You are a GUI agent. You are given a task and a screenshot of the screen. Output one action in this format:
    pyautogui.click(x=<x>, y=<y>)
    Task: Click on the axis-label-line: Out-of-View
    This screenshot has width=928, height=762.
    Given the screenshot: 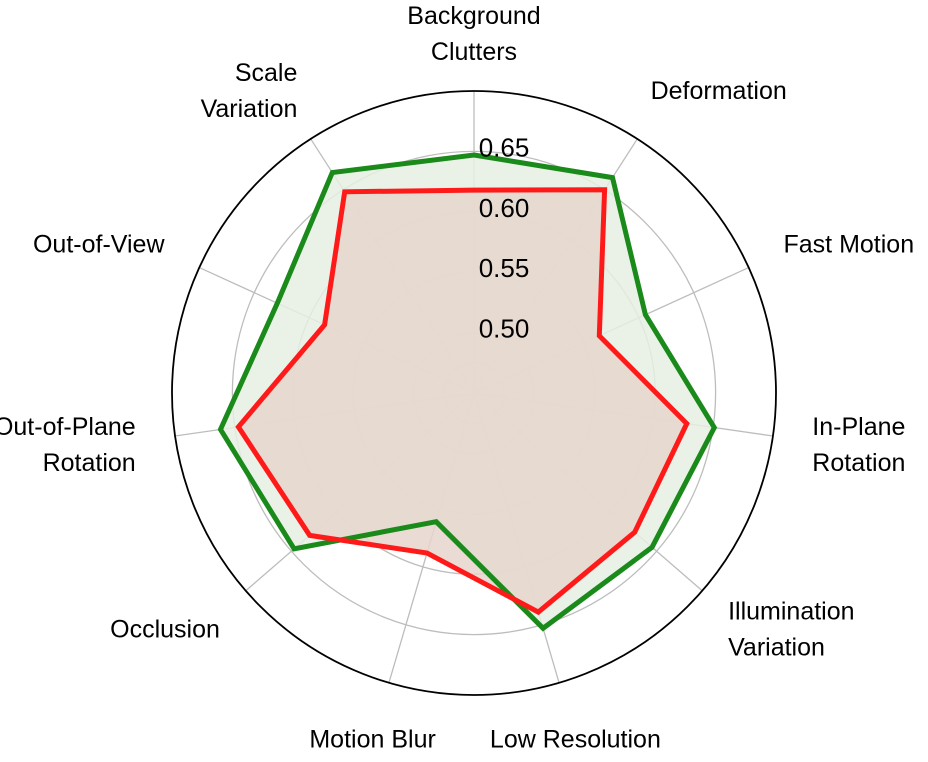 What is the action you would take?
    pyautogui.click(x=99, y=245)
    